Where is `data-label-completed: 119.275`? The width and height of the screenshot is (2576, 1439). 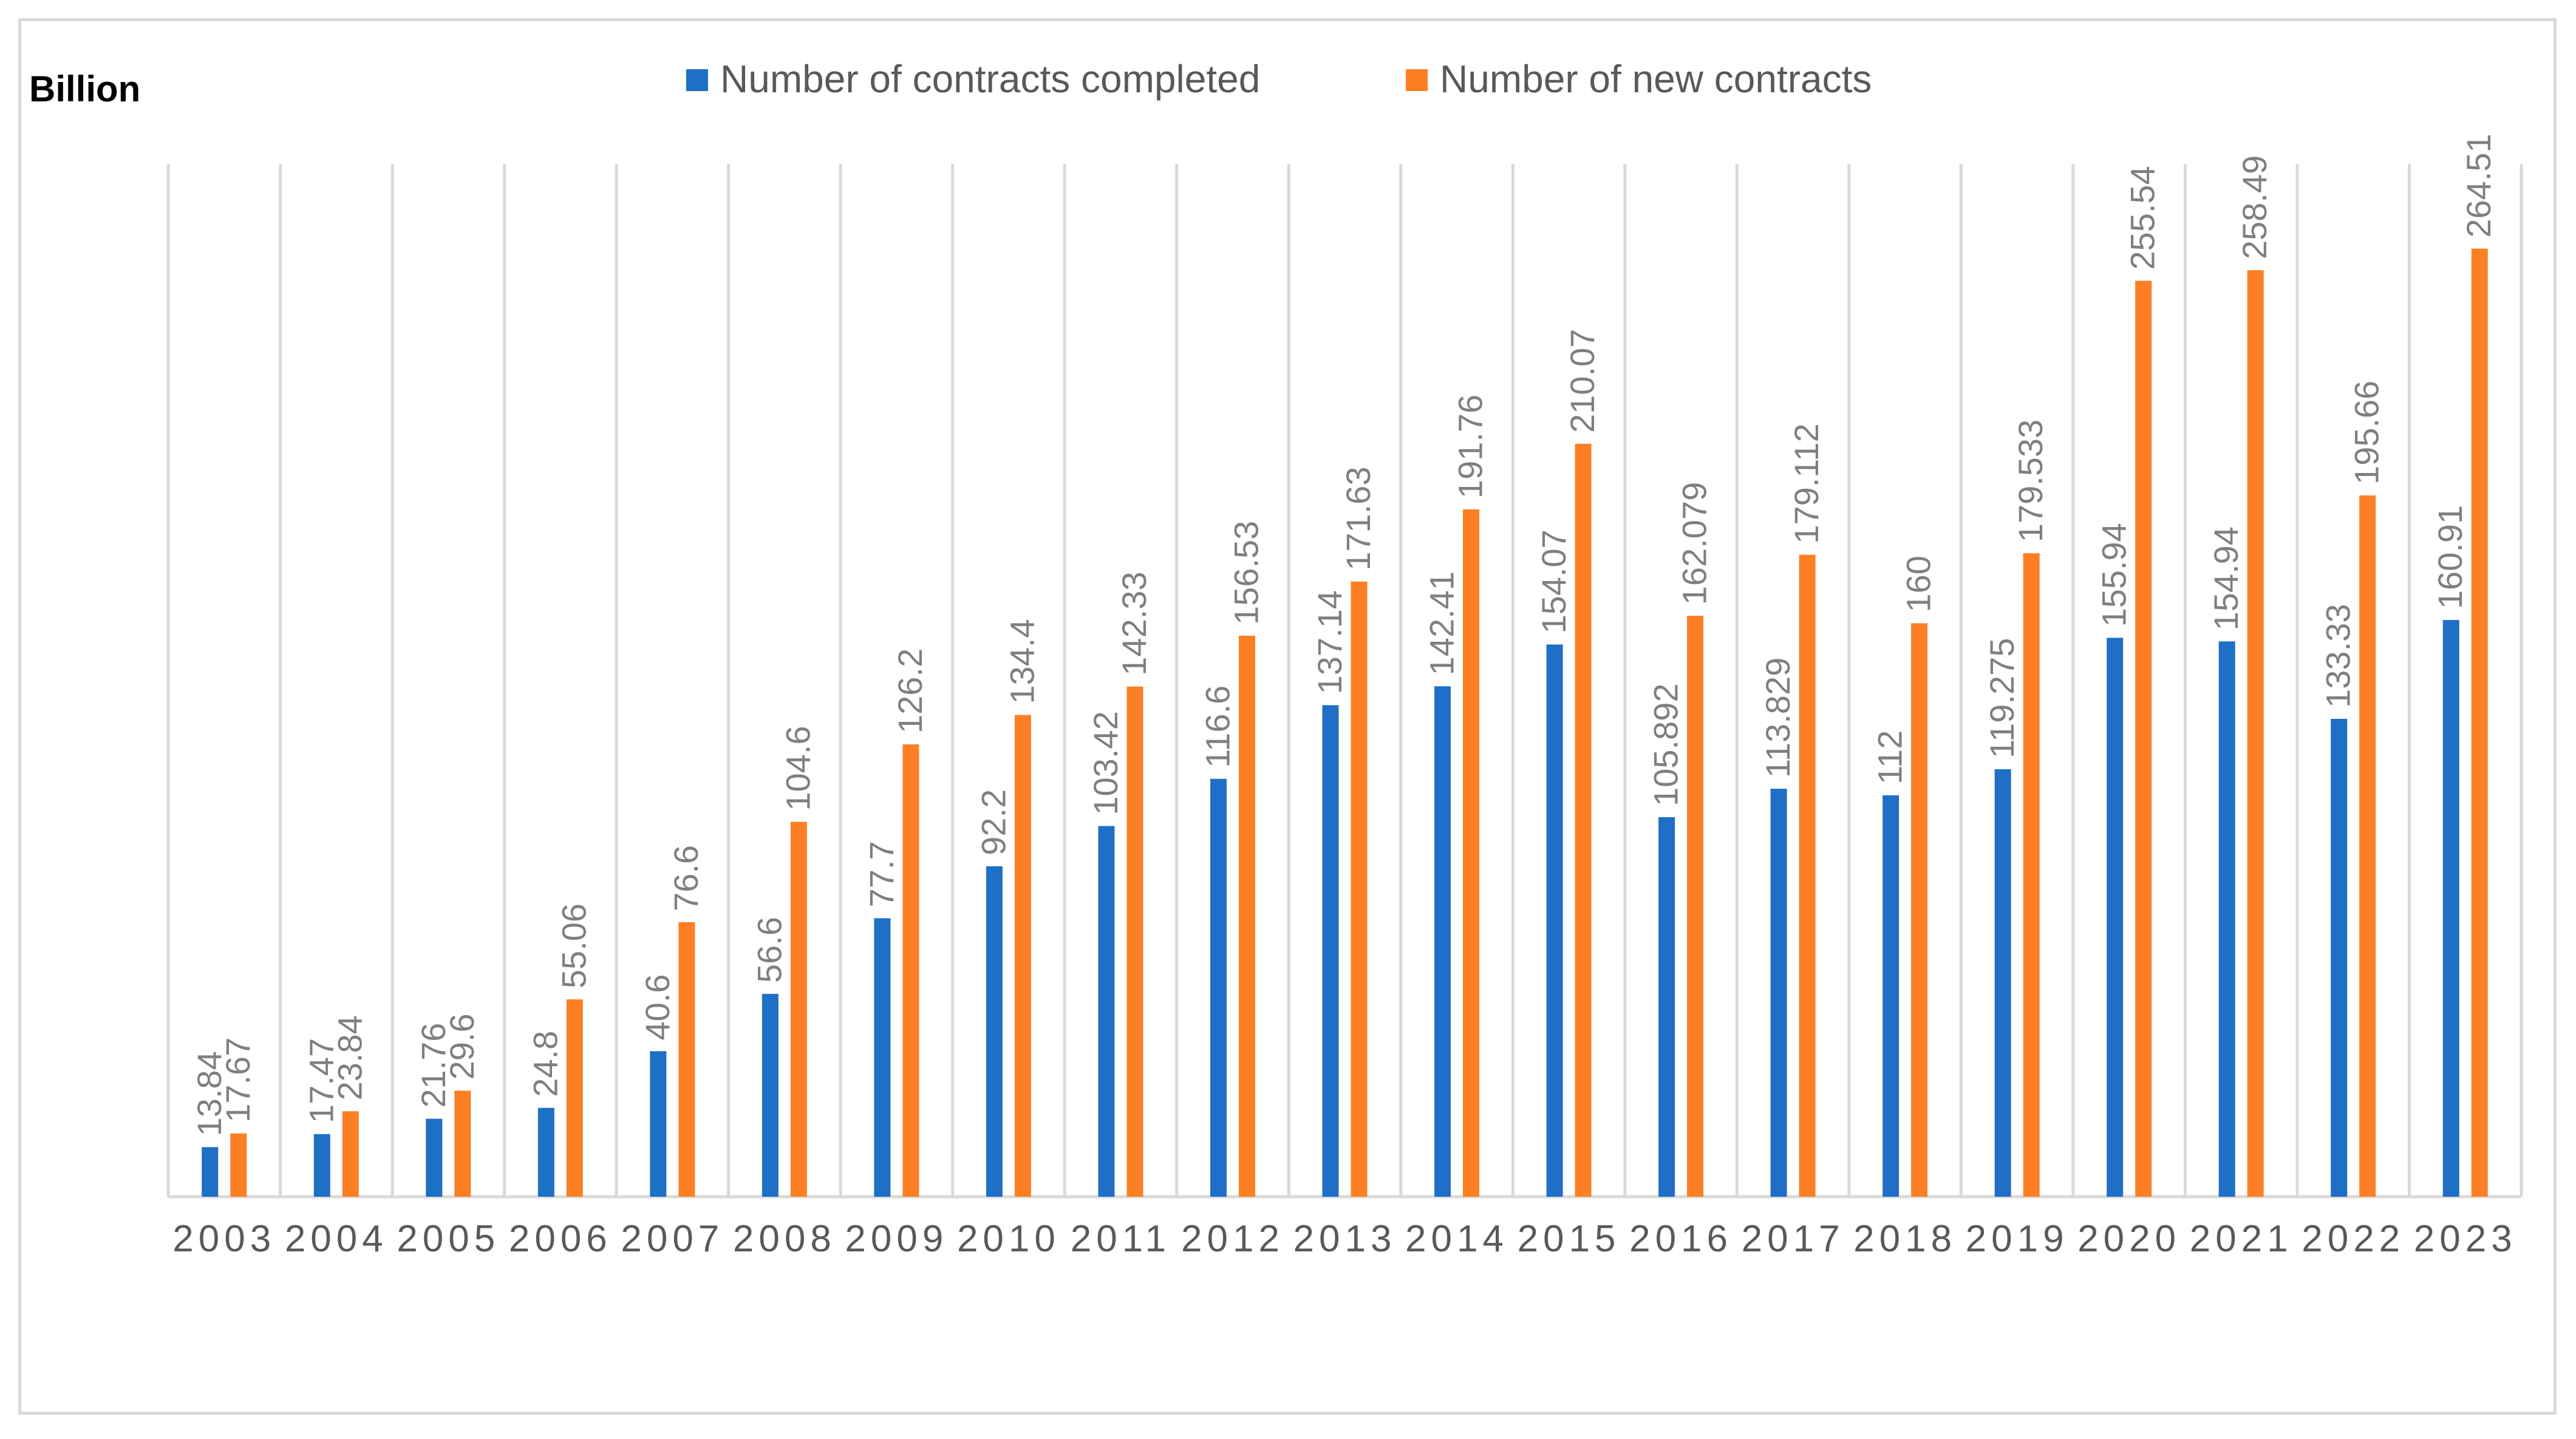 data-label-completed: 119.275 is located at coordinates (2002, 698).